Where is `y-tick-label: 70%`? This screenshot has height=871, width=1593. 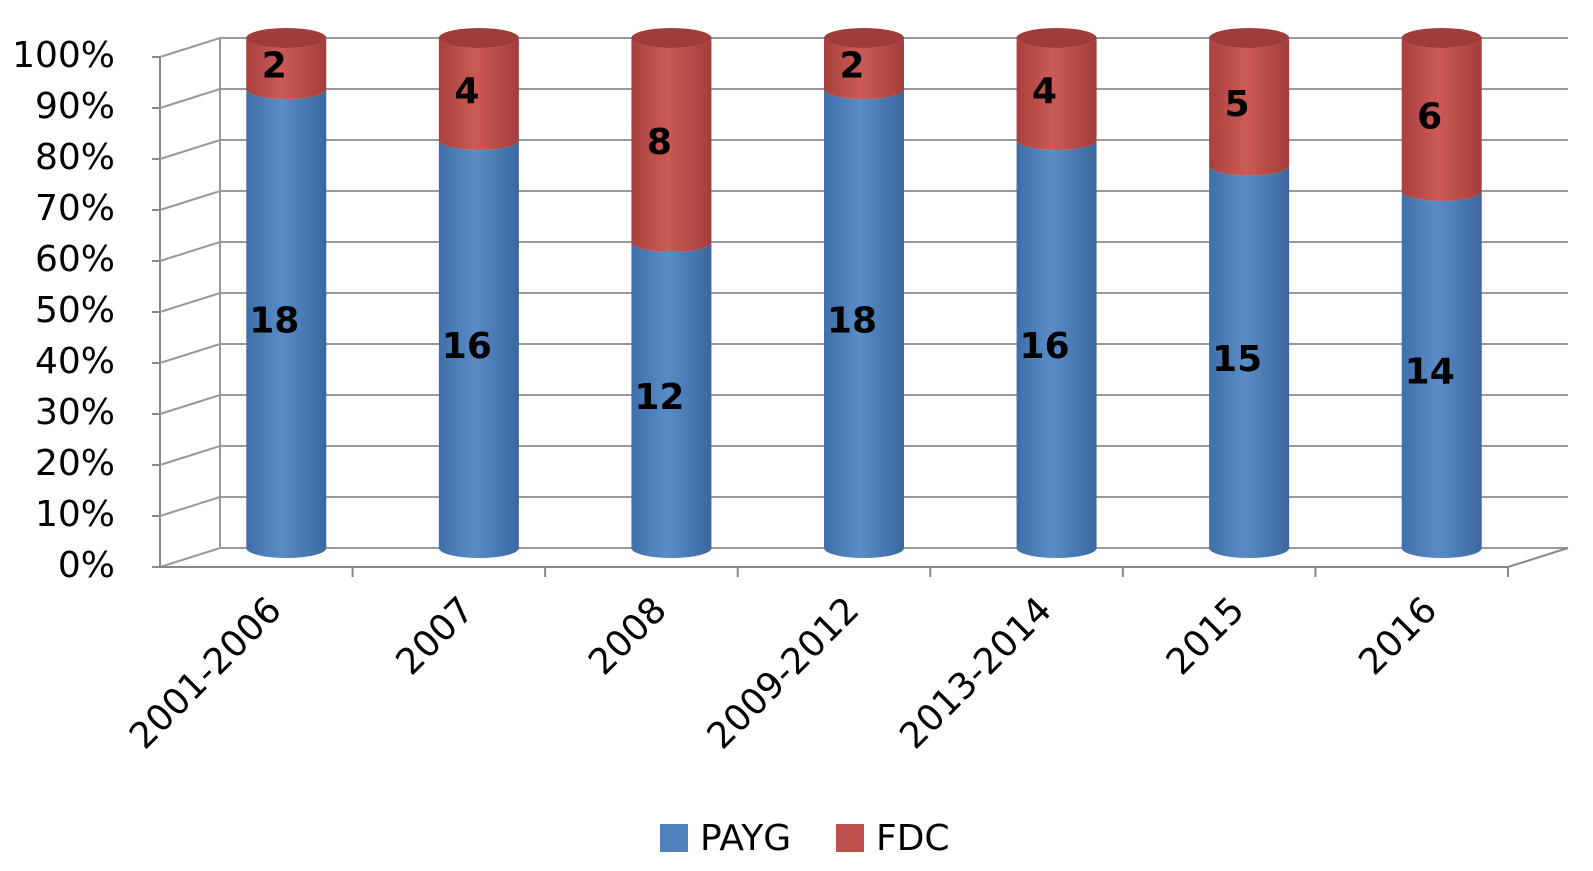
y-tick-label: 70% is located at coordinates (75, 208).